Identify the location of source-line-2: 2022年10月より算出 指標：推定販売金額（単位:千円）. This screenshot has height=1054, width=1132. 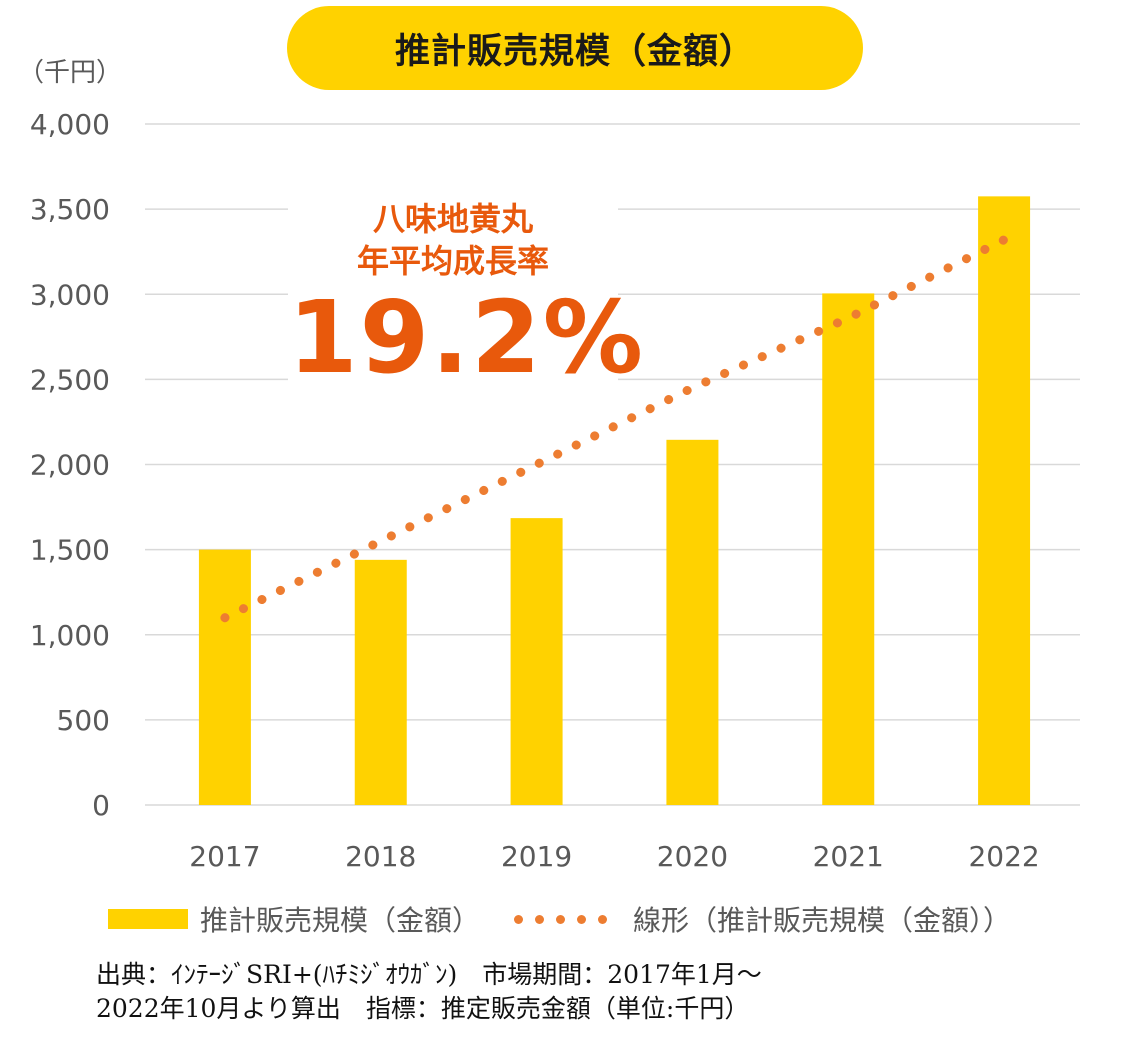
(423, 1008).